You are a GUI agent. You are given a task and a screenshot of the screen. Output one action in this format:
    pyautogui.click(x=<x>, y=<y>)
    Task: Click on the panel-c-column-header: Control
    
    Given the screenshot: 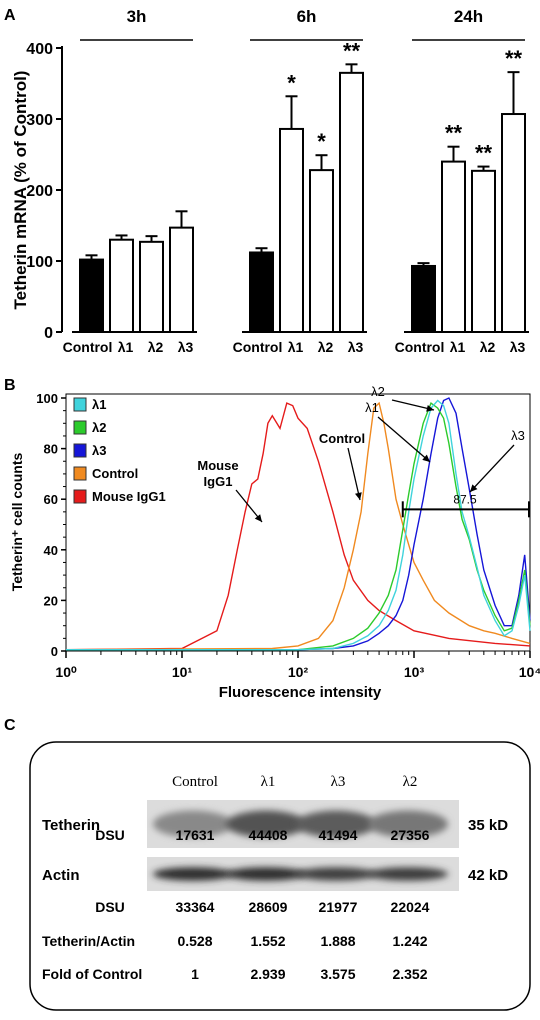 What is the action you would take?
    pyautogui.click(x=195, y=782)
    